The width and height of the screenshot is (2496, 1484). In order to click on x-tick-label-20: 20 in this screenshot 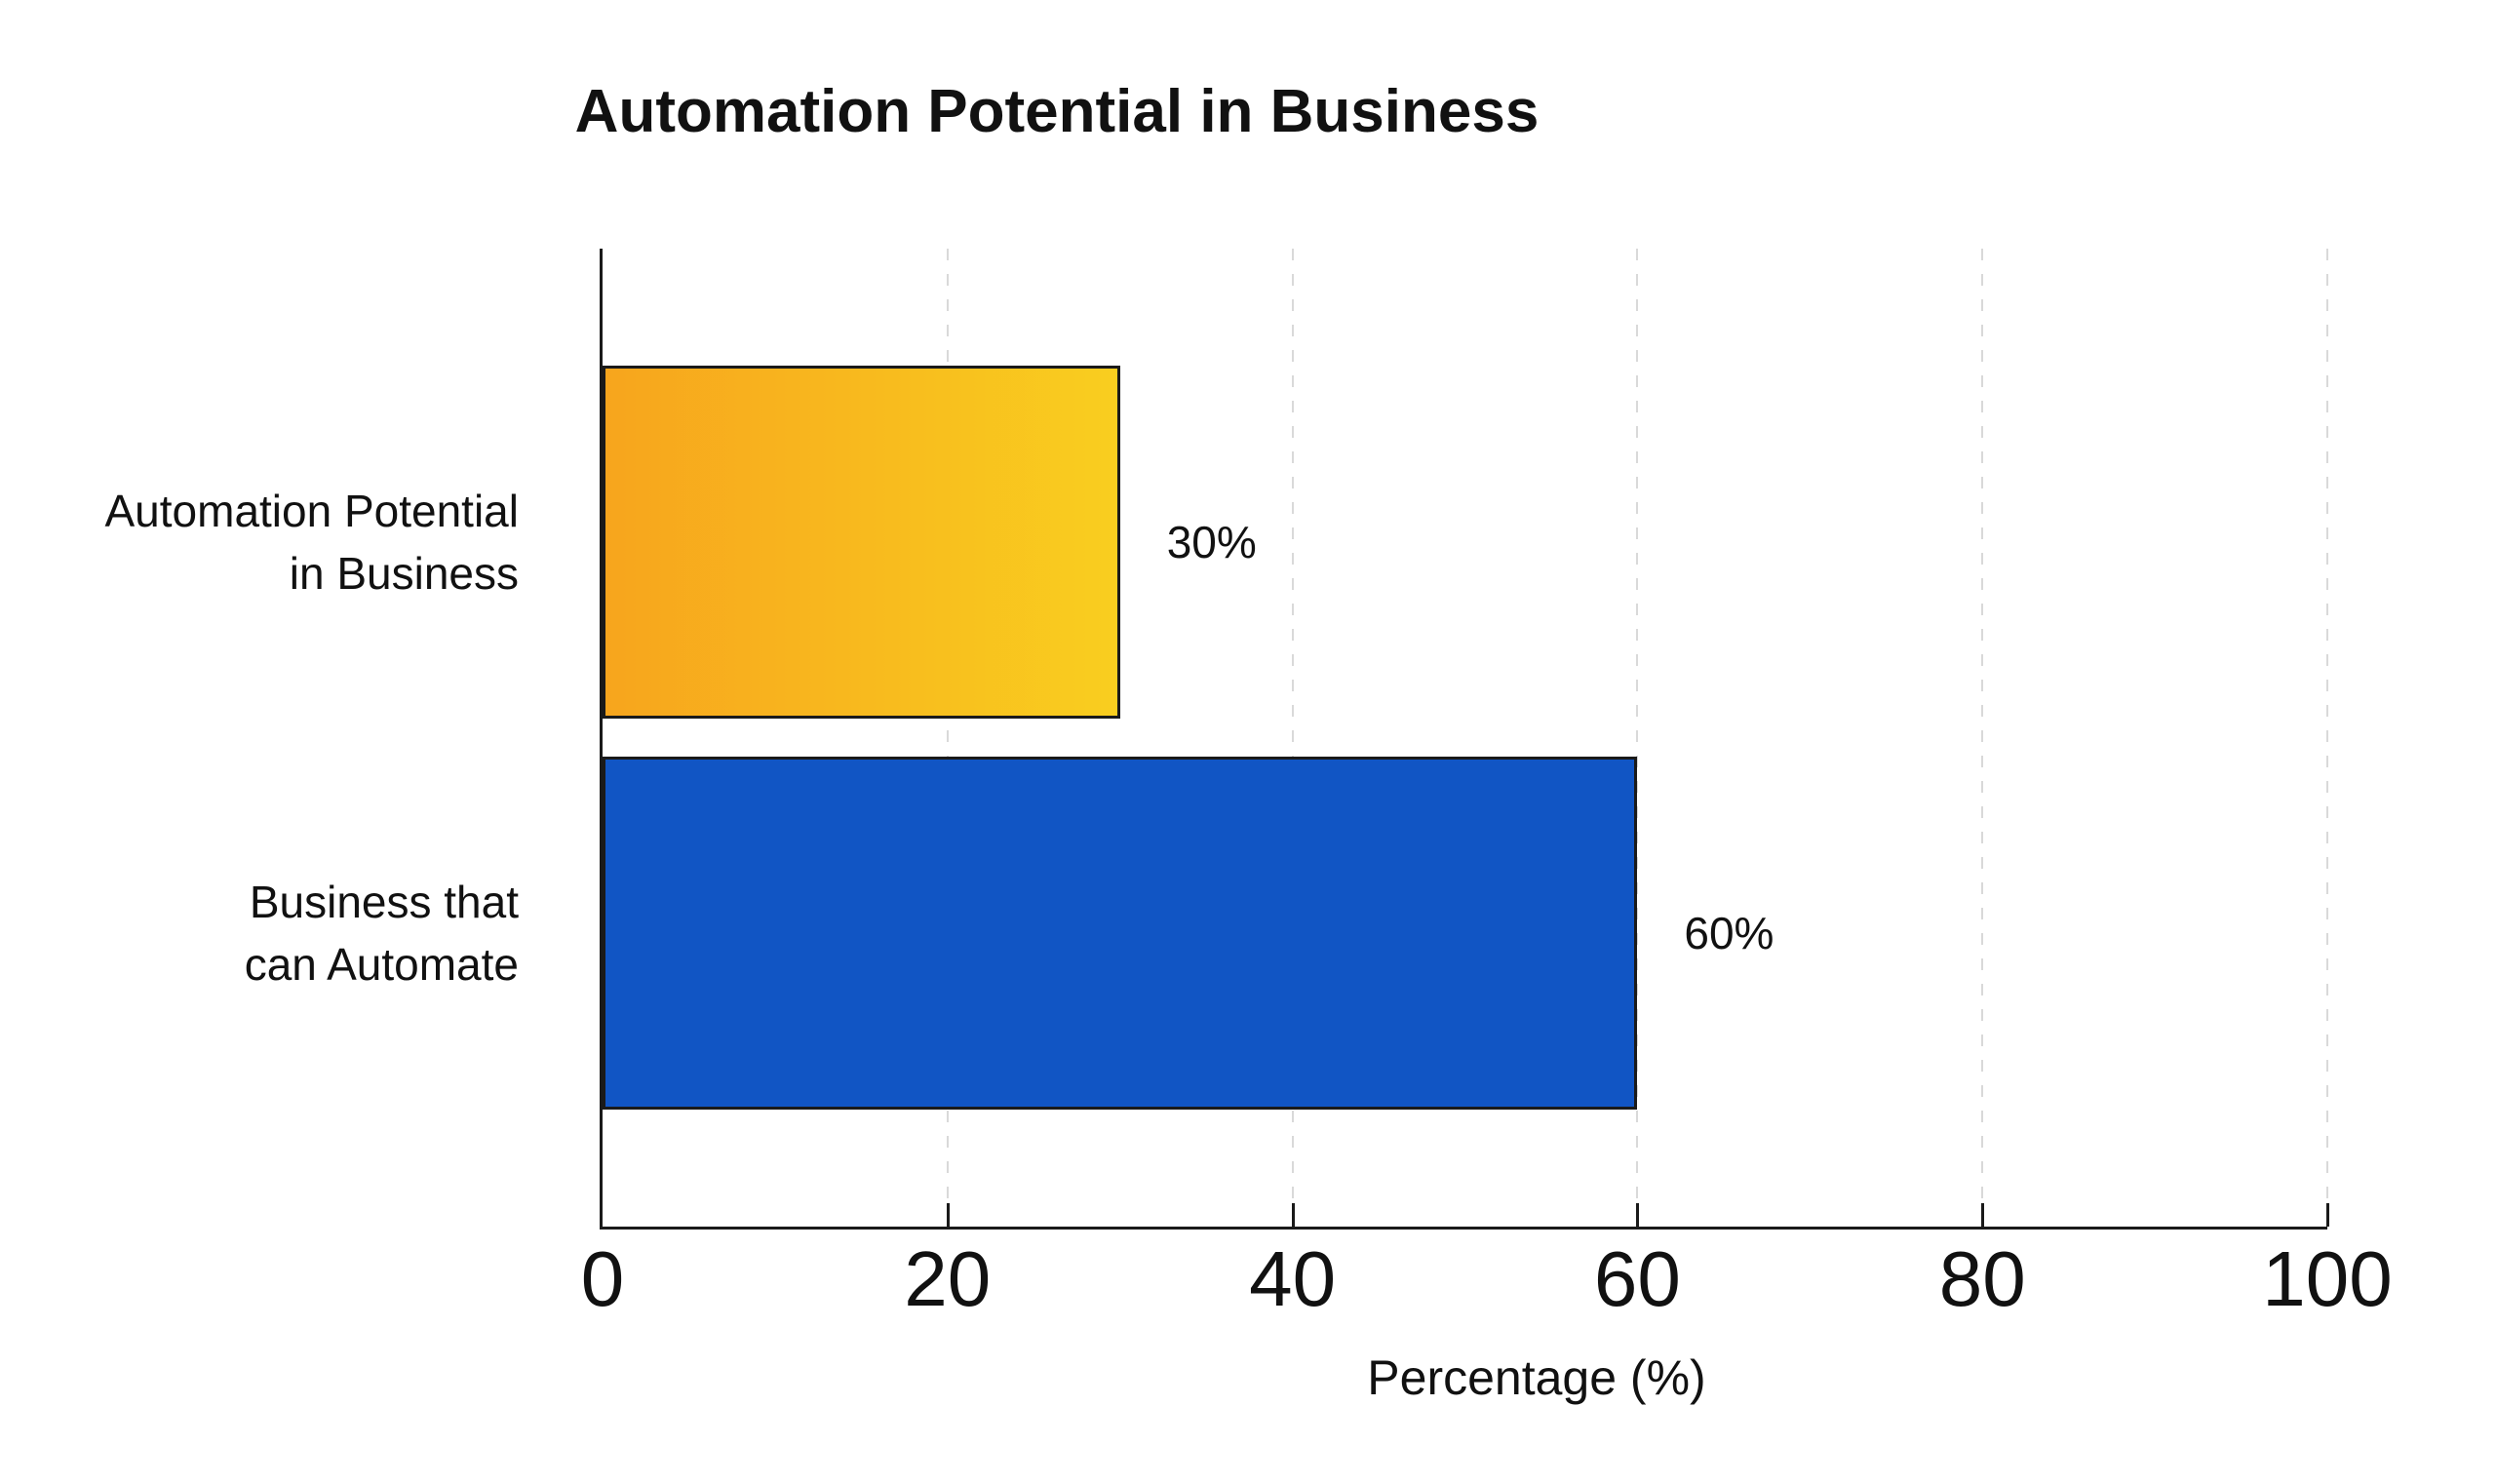, I will do `click(948, 1278)`.